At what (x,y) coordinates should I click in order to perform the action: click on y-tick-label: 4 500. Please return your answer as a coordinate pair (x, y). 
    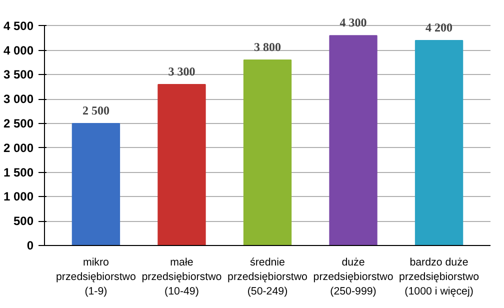
    Looking at the image, I should click on (18, 25).